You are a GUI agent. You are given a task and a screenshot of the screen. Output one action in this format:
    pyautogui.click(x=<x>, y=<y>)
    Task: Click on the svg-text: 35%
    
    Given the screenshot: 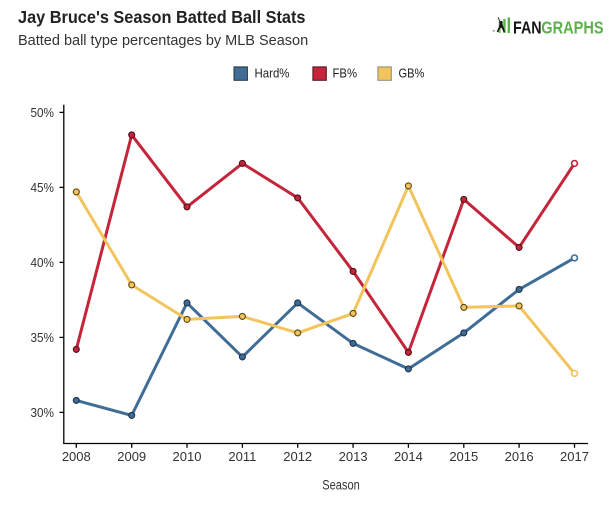 What is the action you would take?
    pyautogui.click(x=43, y=337)
    